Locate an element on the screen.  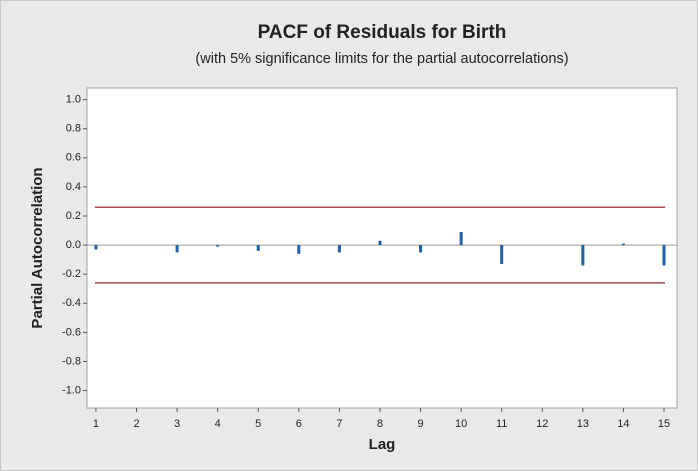
y-tick-label: -0.2 is located at coordinates (71, 274).